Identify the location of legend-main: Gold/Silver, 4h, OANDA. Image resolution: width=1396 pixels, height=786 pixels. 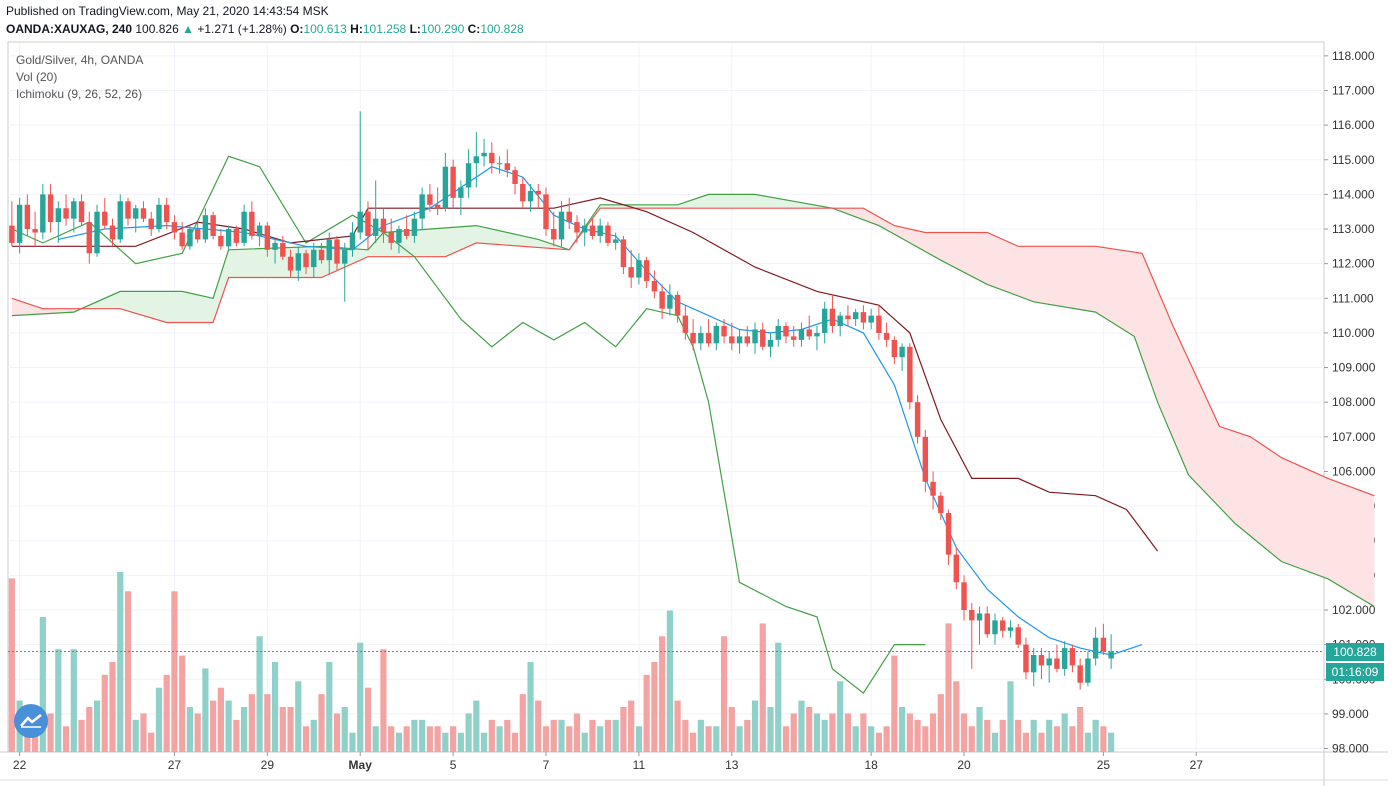
(80, 60).